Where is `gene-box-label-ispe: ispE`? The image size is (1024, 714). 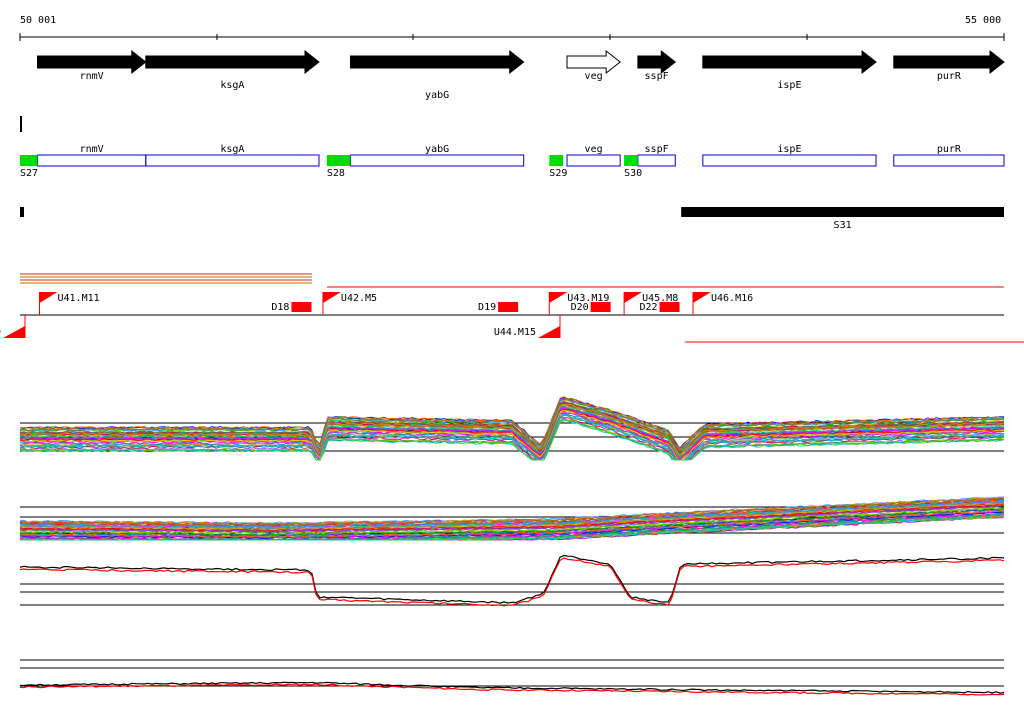
gene-box-label-ispe: ispE is located at coordinates (789, 149).